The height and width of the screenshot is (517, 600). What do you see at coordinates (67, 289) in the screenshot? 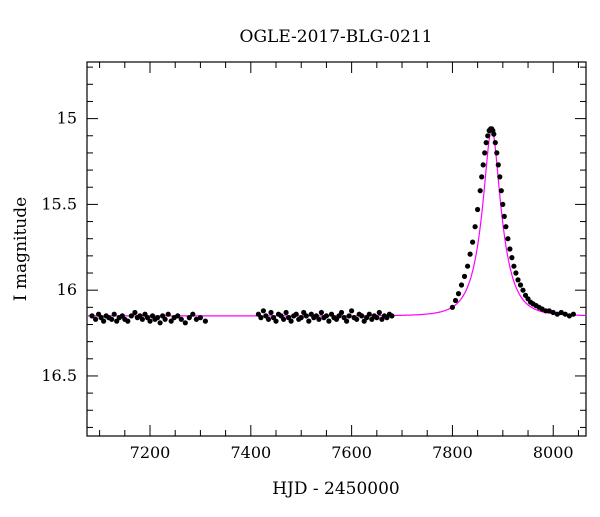
I see `y-tick-label: 16` at bounding box center [67, 289].